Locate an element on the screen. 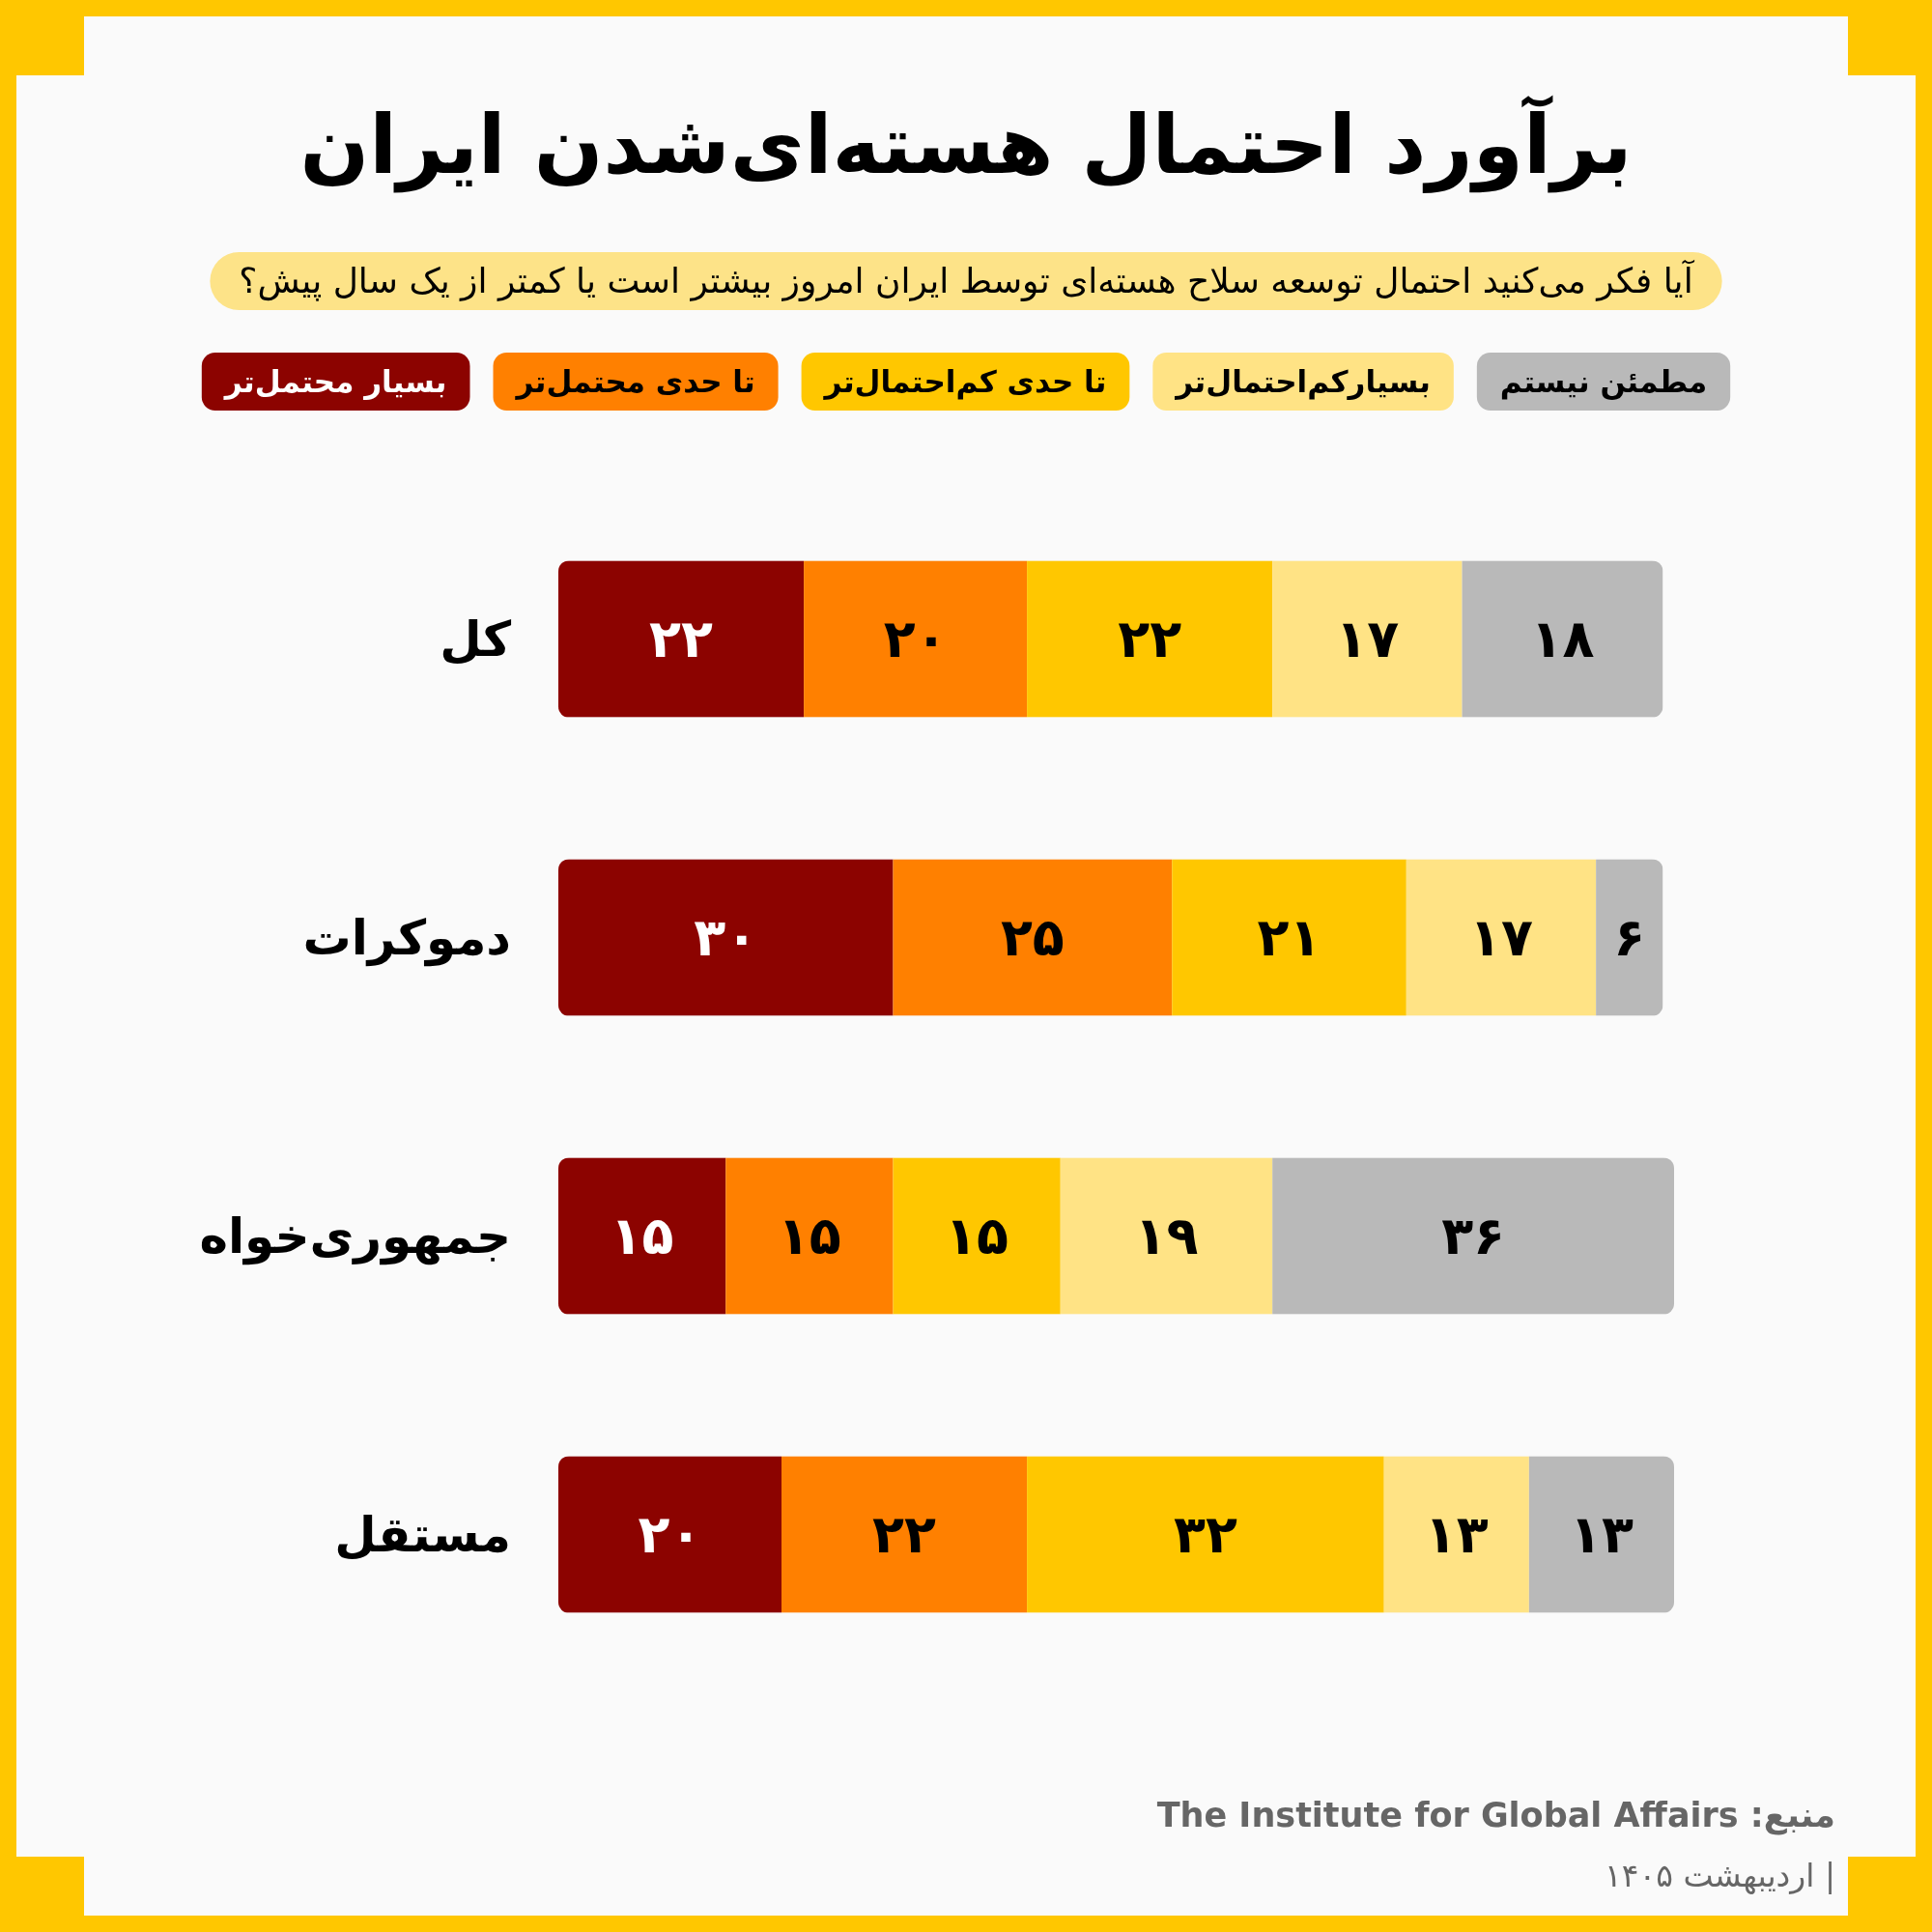 The width and height of the screenshot is (1932, 1932). data-label: ۳۶ is located at coordinates (1473, 1236).